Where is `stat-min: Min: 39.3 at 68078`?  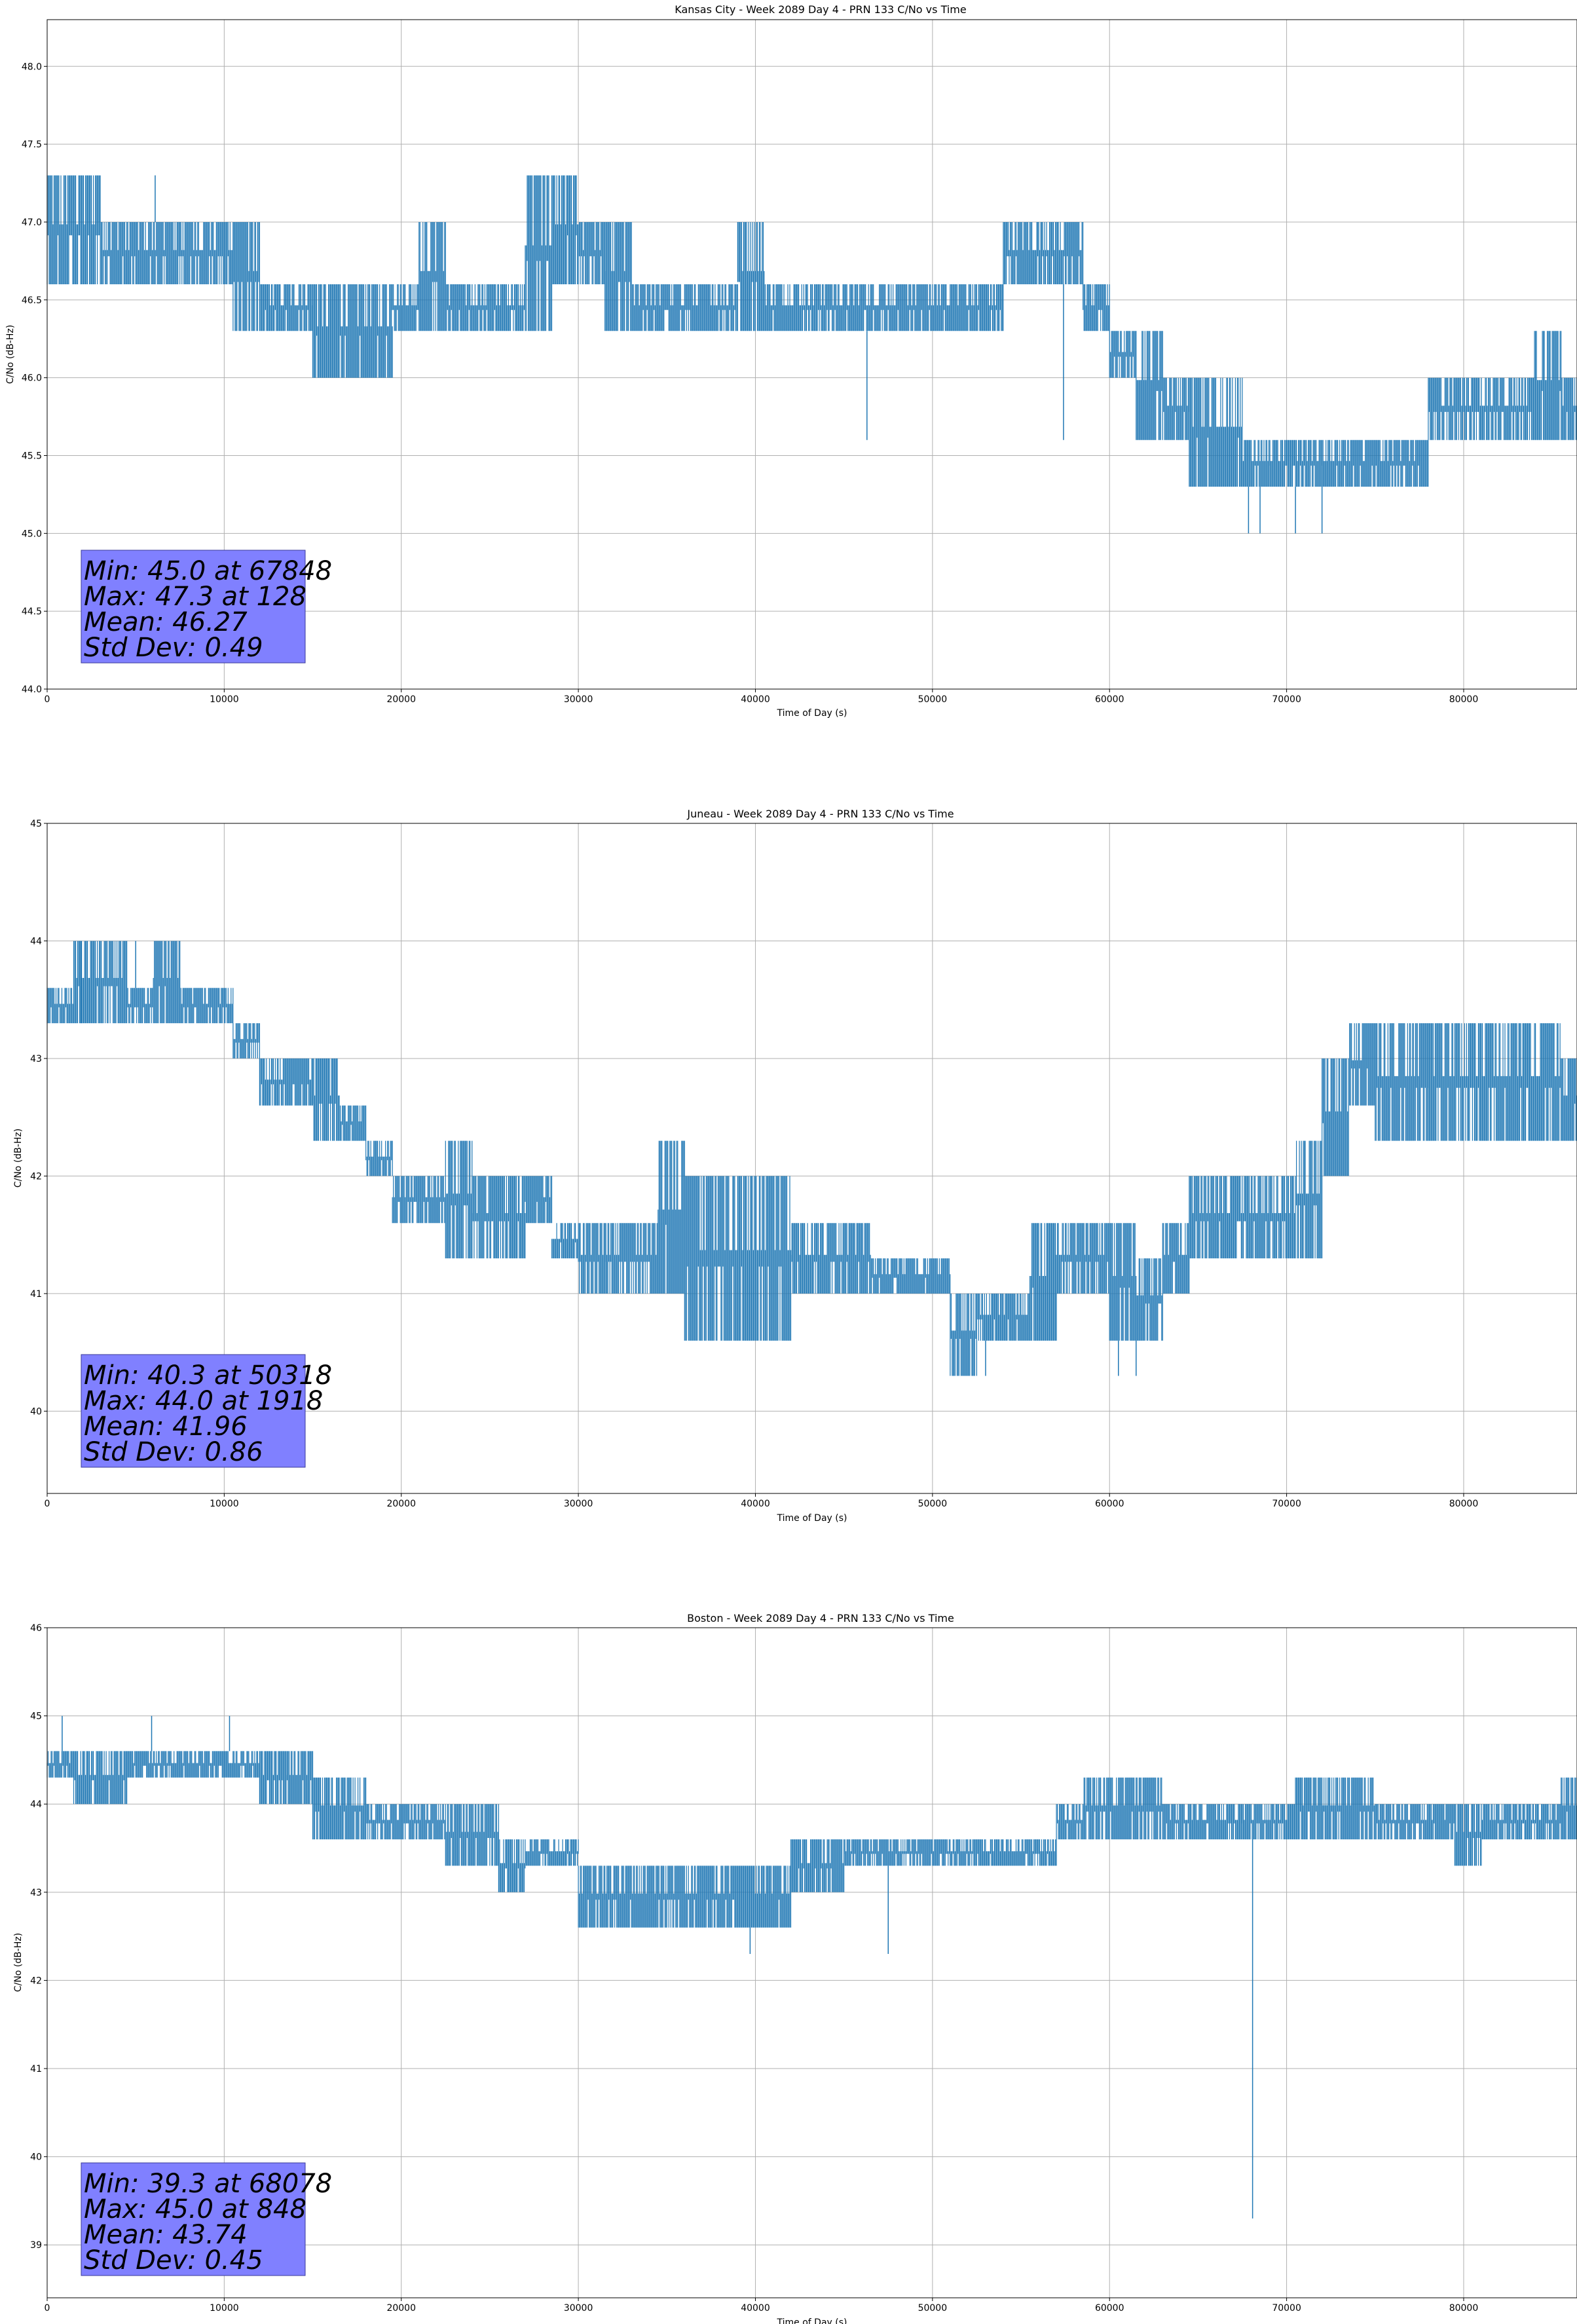 stat-min: Min: 39.3 at 68078 is located at coordinates (208, 2184).